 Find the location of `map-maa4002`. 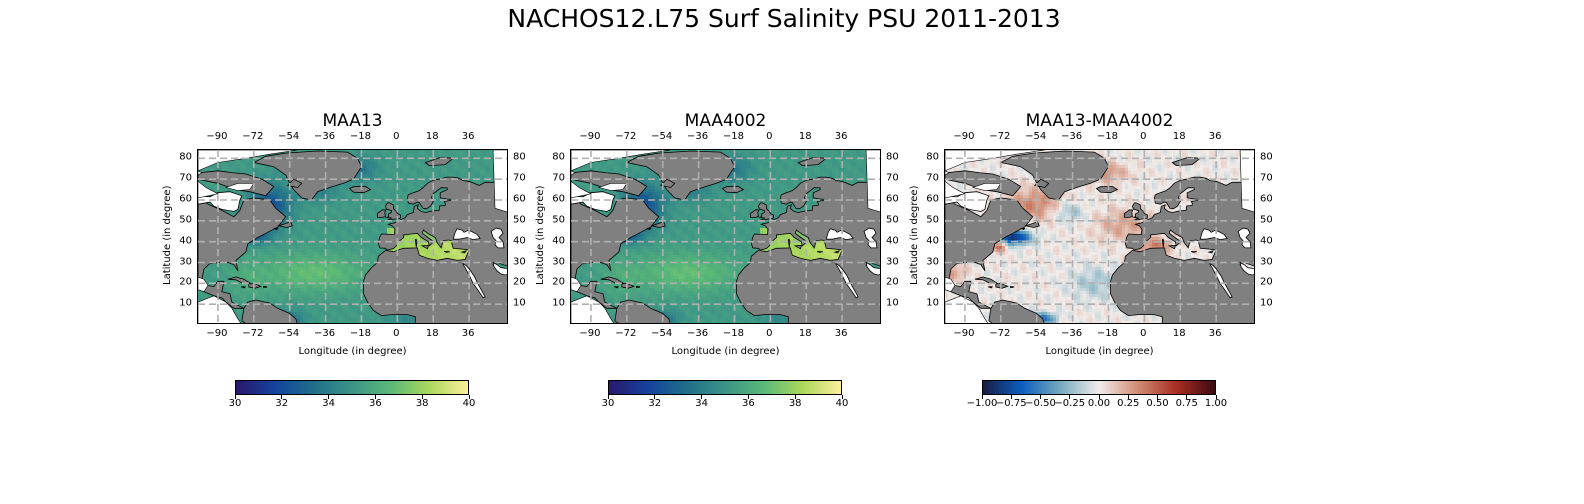

map-maa4002 is located at coordinates (725, 236).